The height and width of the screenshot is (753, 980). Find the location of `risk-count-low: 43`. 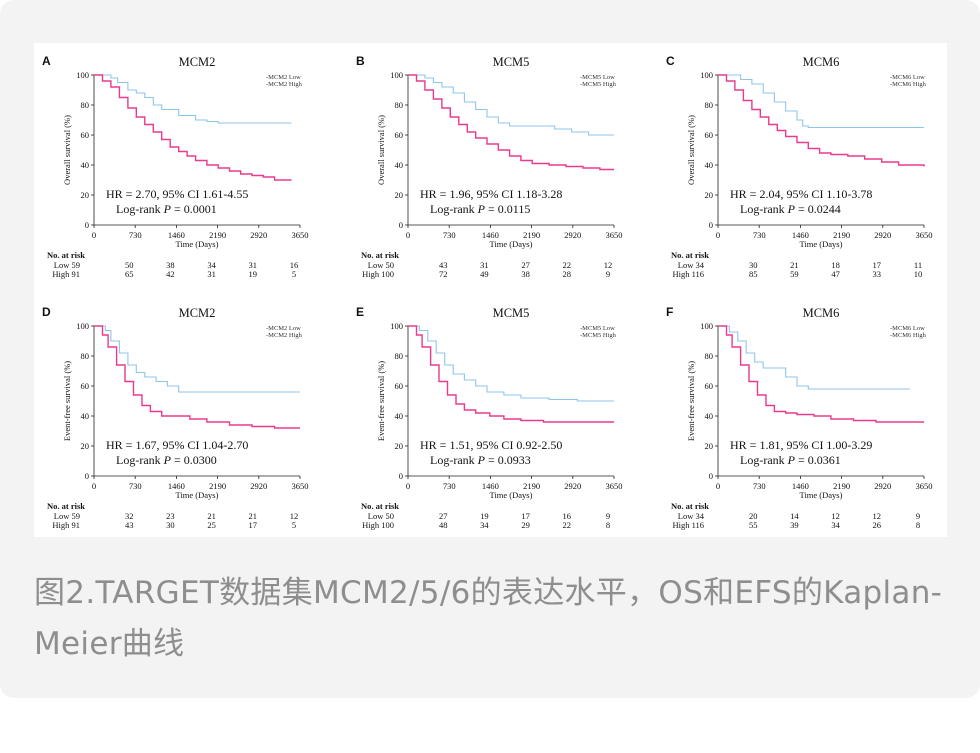

risk-count-low: 43 is located at coordinates (443, 265).